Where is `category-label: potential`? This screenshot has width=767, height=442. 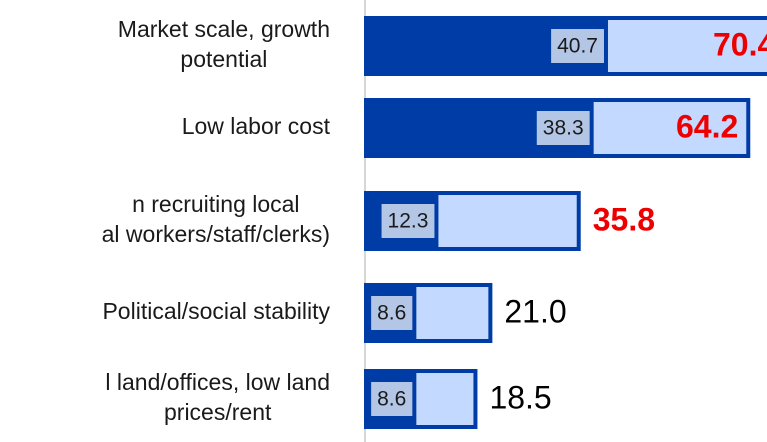 category-label: potential is located at coordinates (223, 59).